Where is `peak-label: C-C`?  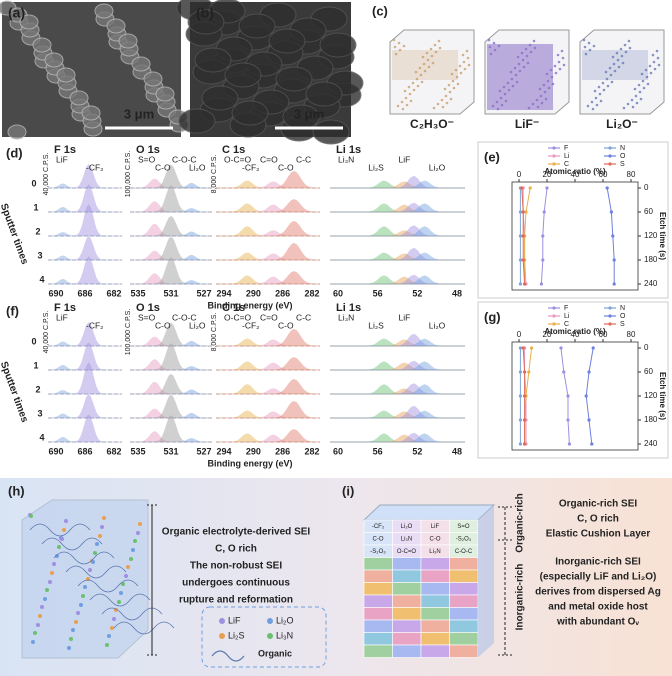 peak-label: C-C is located at coordinates (303, 317).